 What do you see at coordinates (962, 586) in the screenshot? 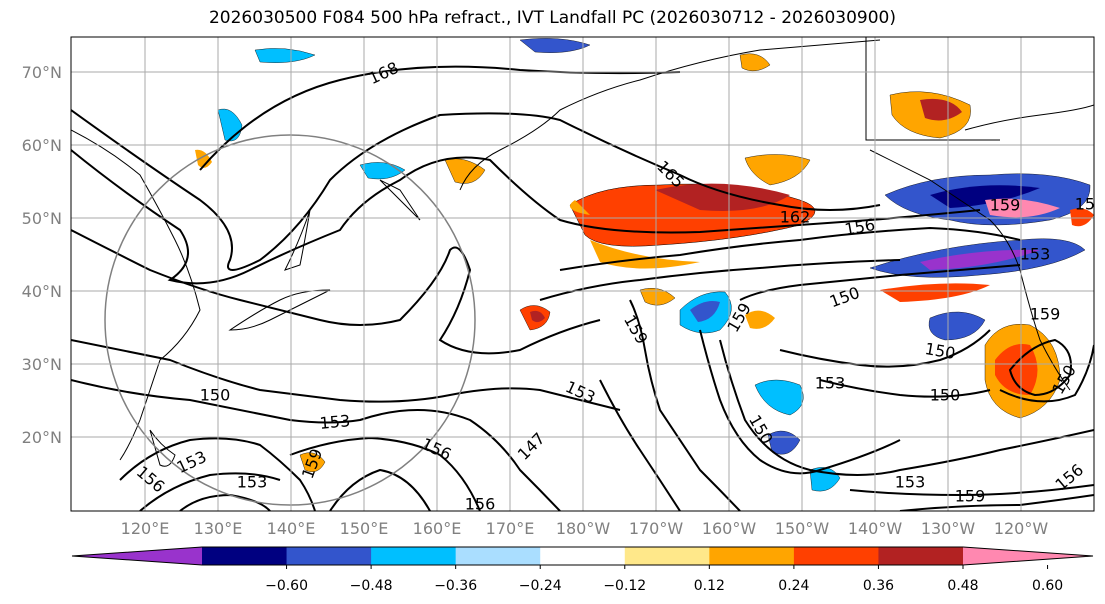
I see `colorbar-tick-label: 0.48` at bounding box center [962, 586].